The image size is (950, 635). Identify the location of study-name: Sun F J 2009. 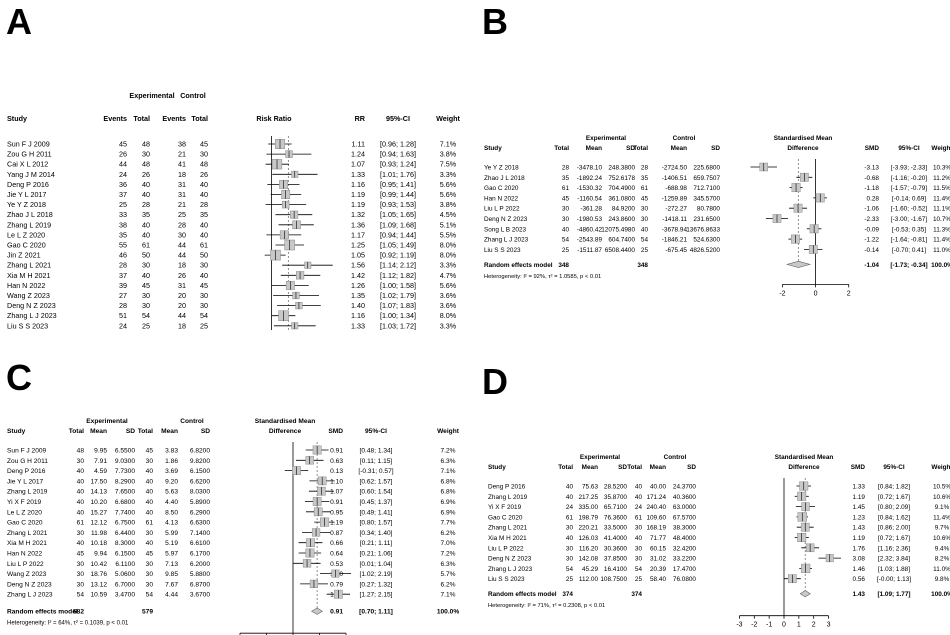
(27, 451).